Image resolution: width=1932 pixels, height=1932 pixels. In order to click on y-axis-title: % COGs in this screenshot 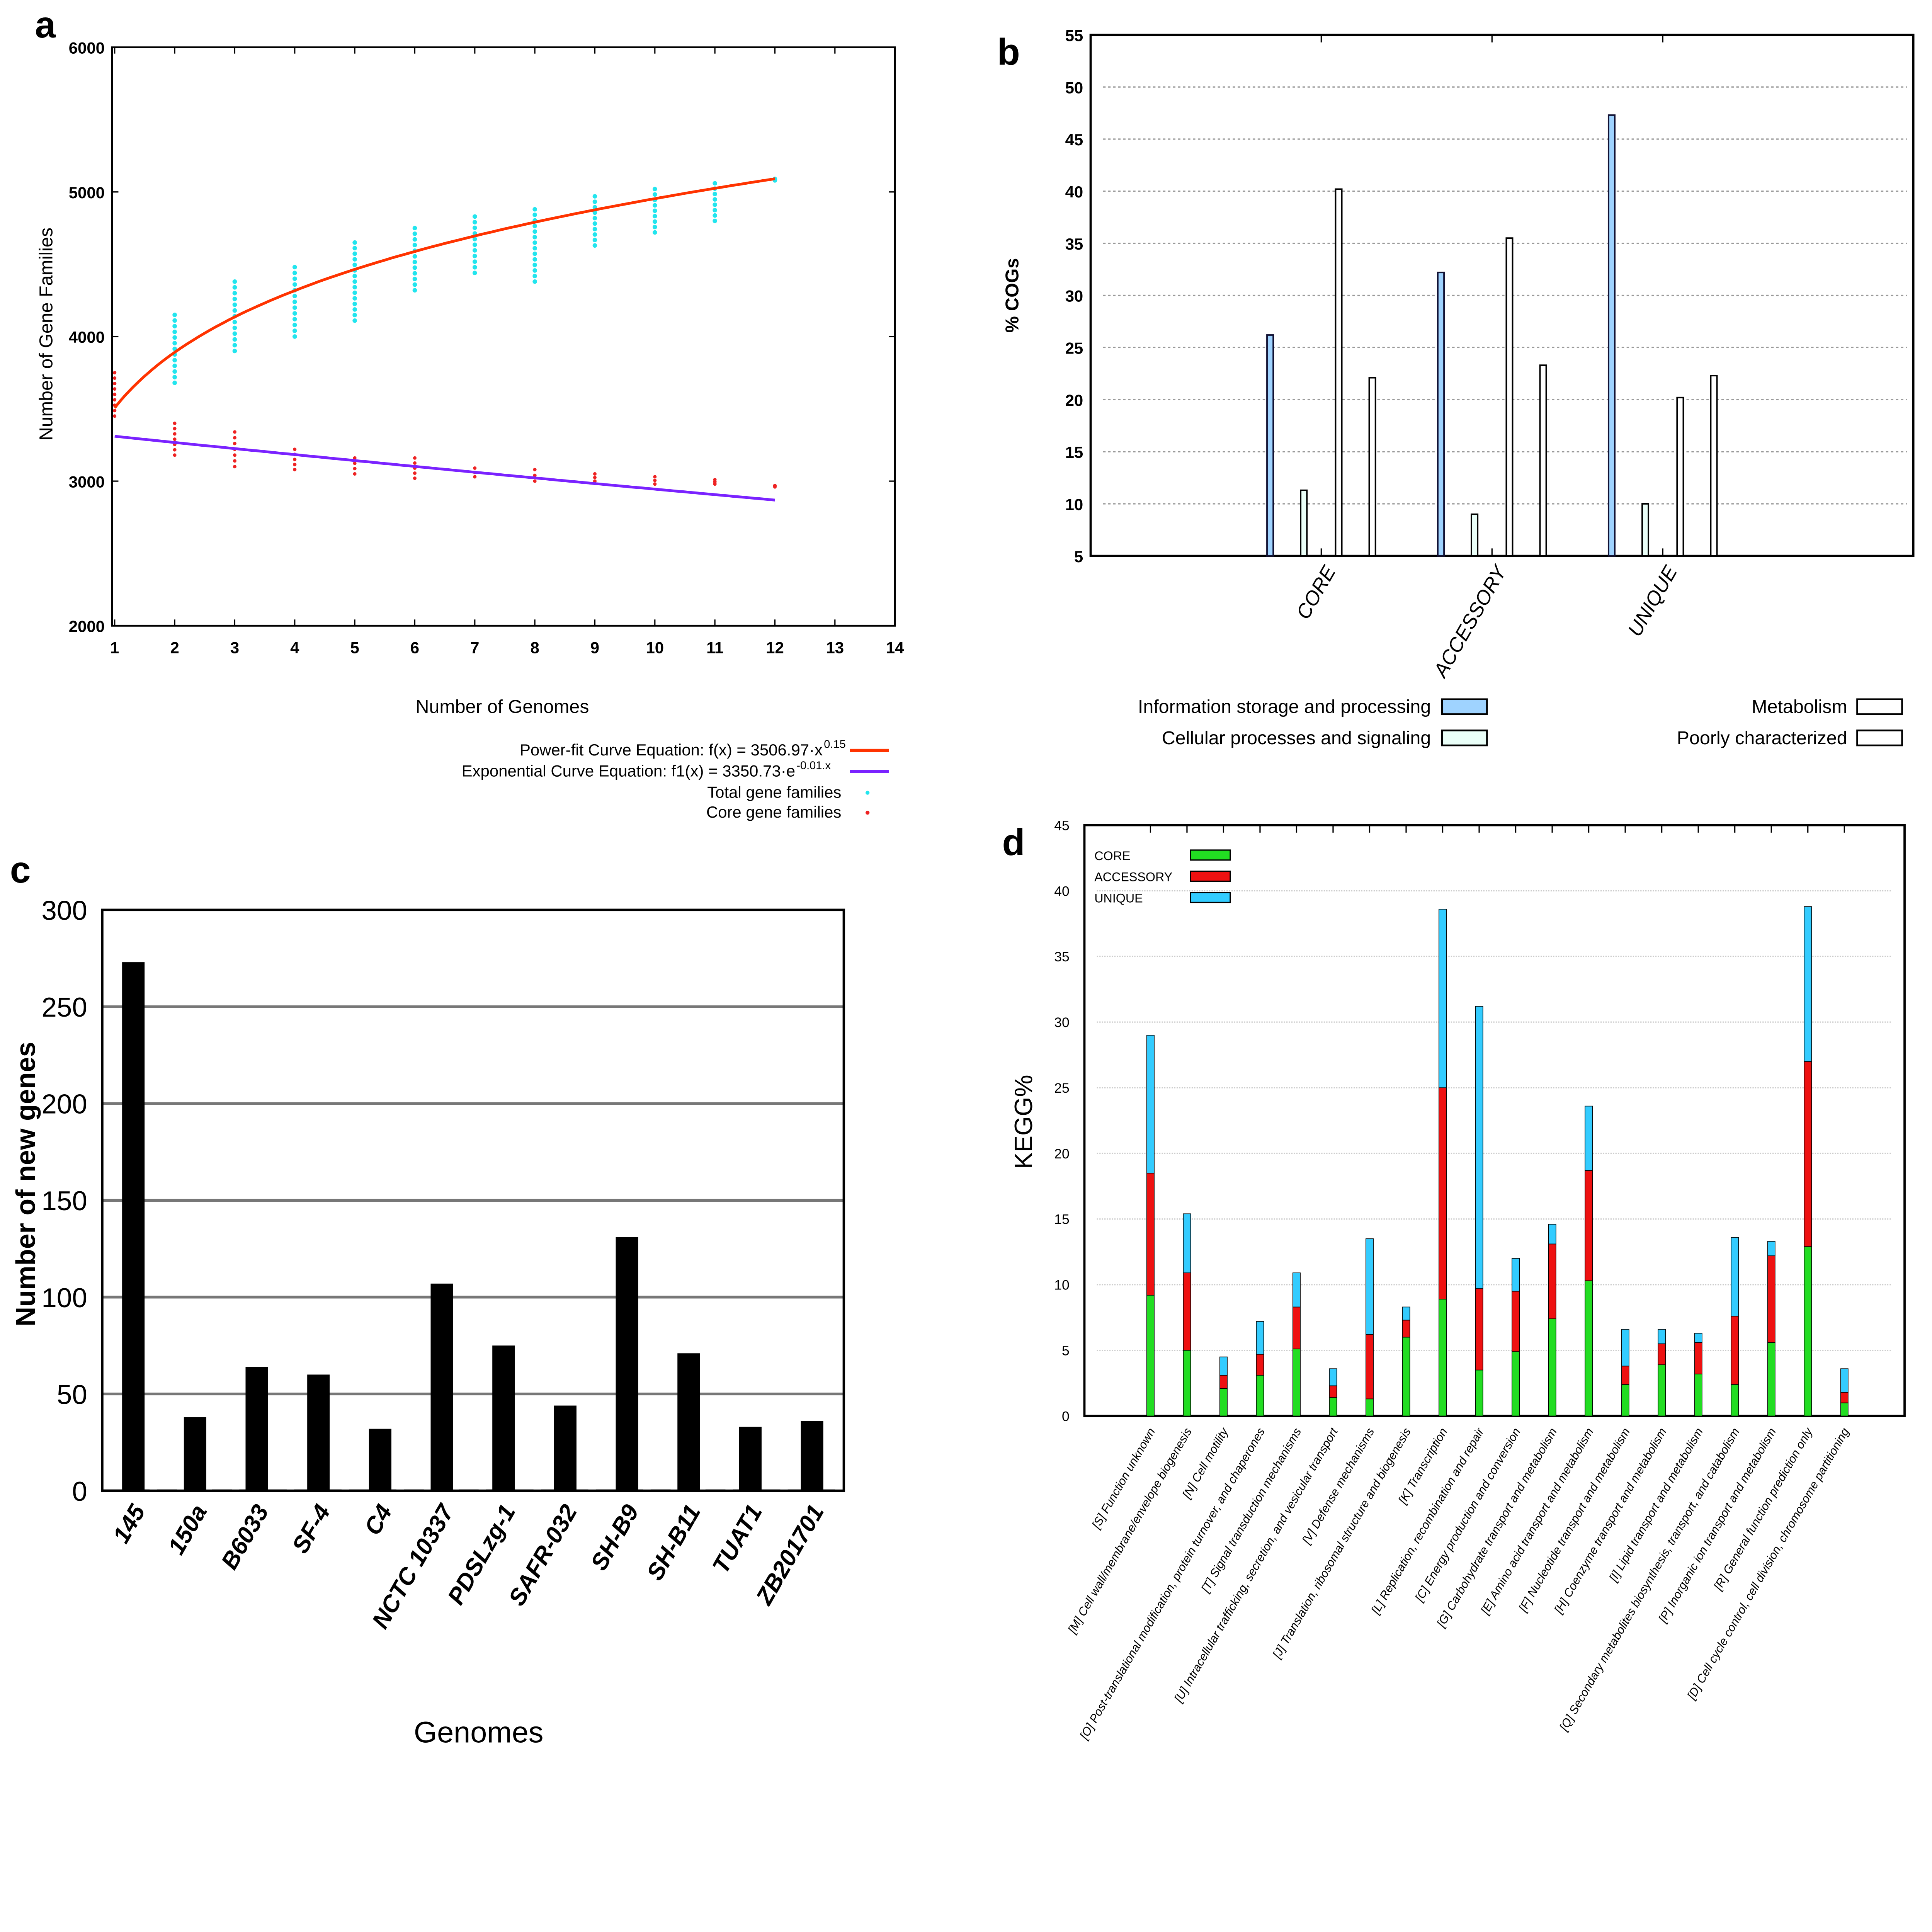, I will do `click(1012, 296)`.